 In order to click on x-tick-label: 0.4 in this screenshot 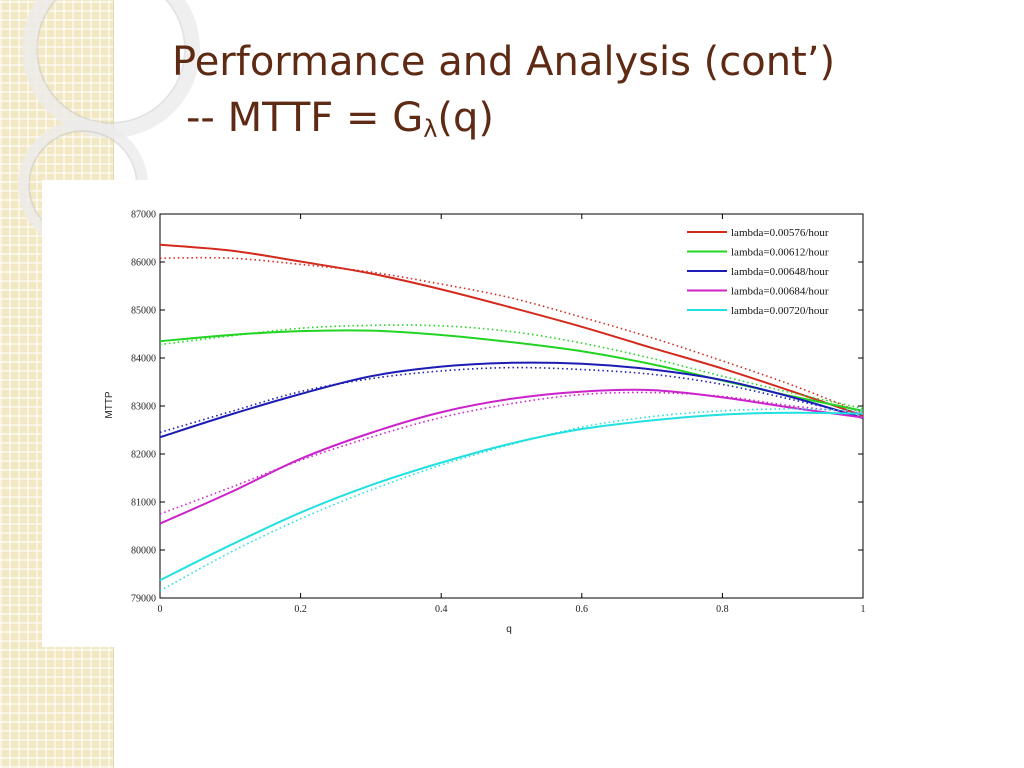, I will do `click(441, 609)`.